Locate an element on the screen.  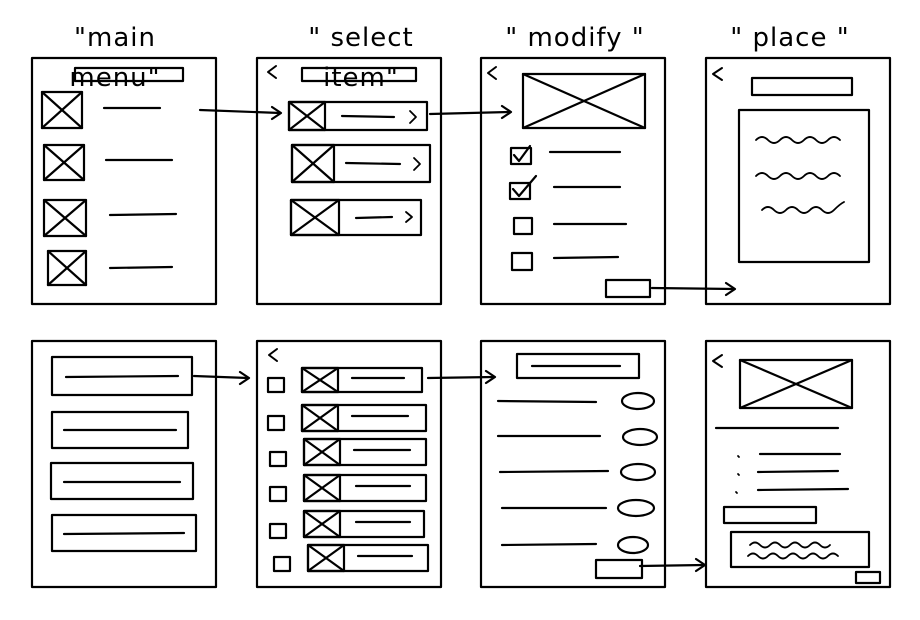
order-summary-box is located at coordinates (804, 186).